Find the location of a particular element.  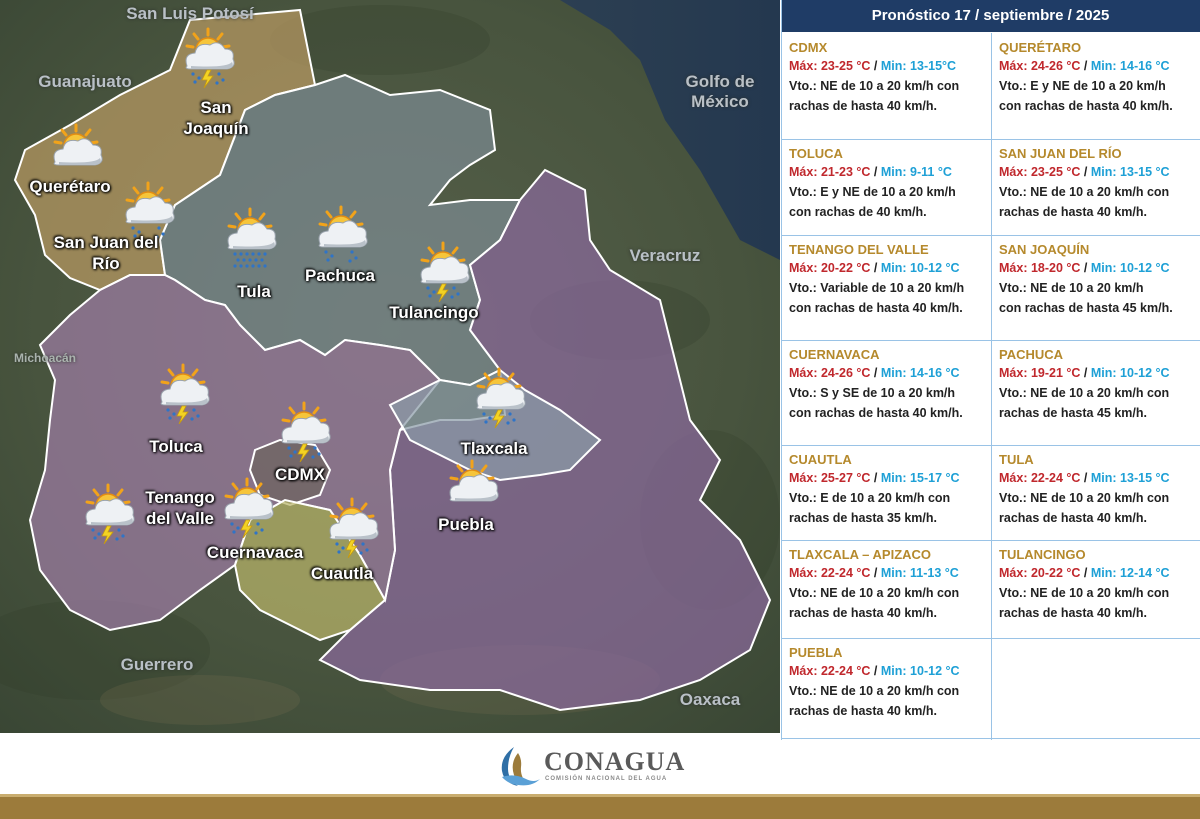

temperature-line: Máx: 21-23 °C / Min: 9-11 °C is located at coordinates (890, 172).